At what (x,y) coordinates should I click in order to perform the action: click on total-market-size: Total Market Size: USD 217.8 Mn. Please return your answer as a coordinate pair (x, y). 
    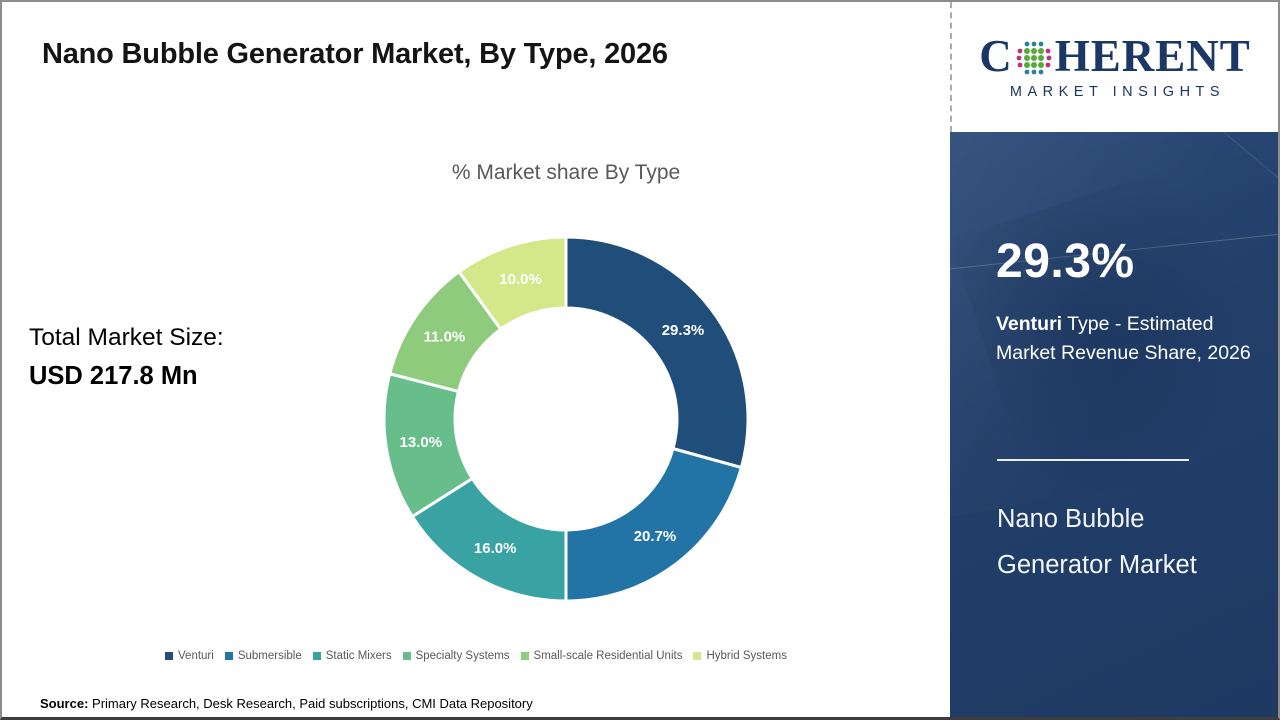
    Looking at the image, I should click on (126, 357).